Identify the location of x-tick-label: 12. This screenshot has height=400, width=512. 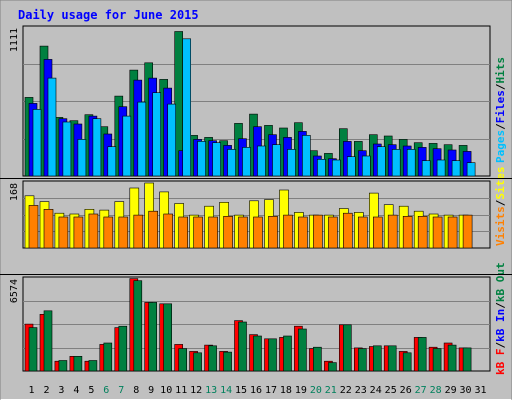
(196, 390).